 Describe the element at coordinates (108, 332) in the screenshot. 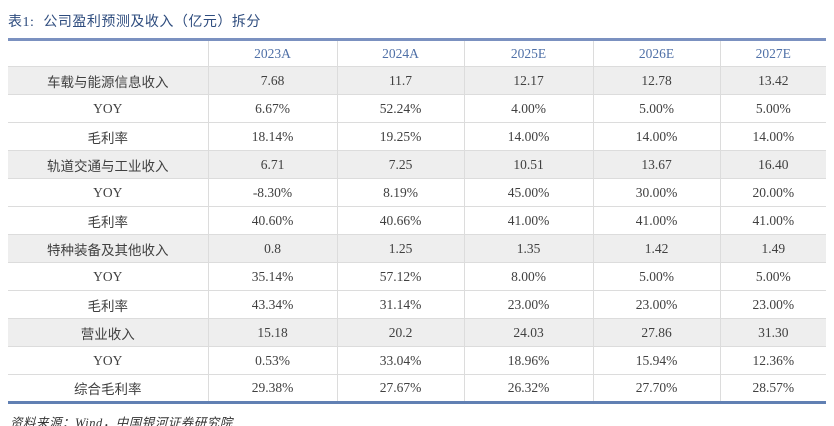

I see `row-label: 营业收入` at that location.